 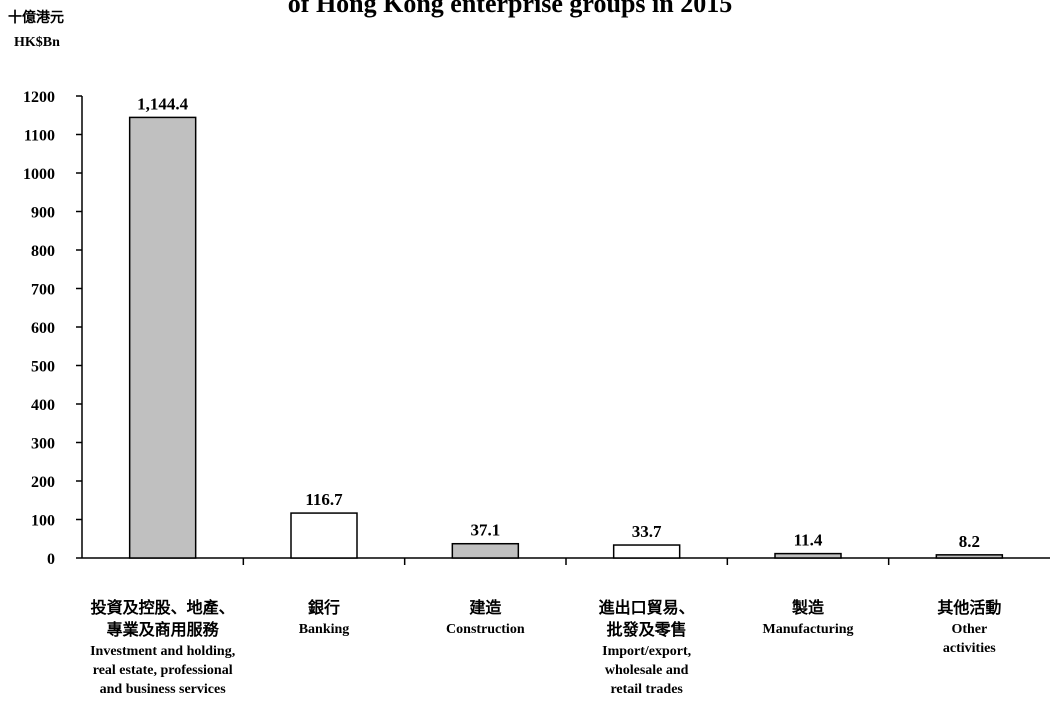 I want to click on data-label: 8.2, so click(x=969, y=541).